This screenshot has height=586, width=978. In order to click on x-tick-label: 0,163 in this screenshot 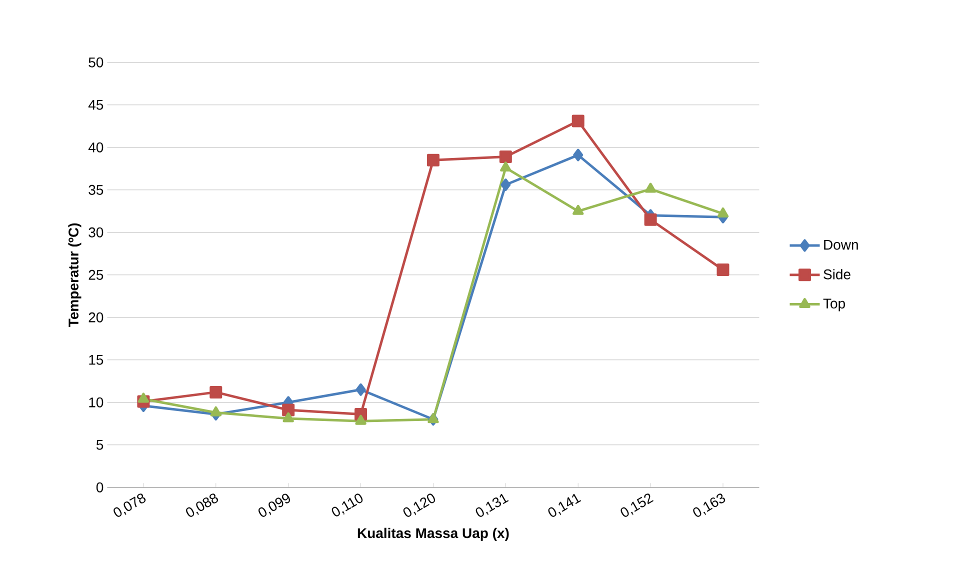, I will do `click(709, 505)`.